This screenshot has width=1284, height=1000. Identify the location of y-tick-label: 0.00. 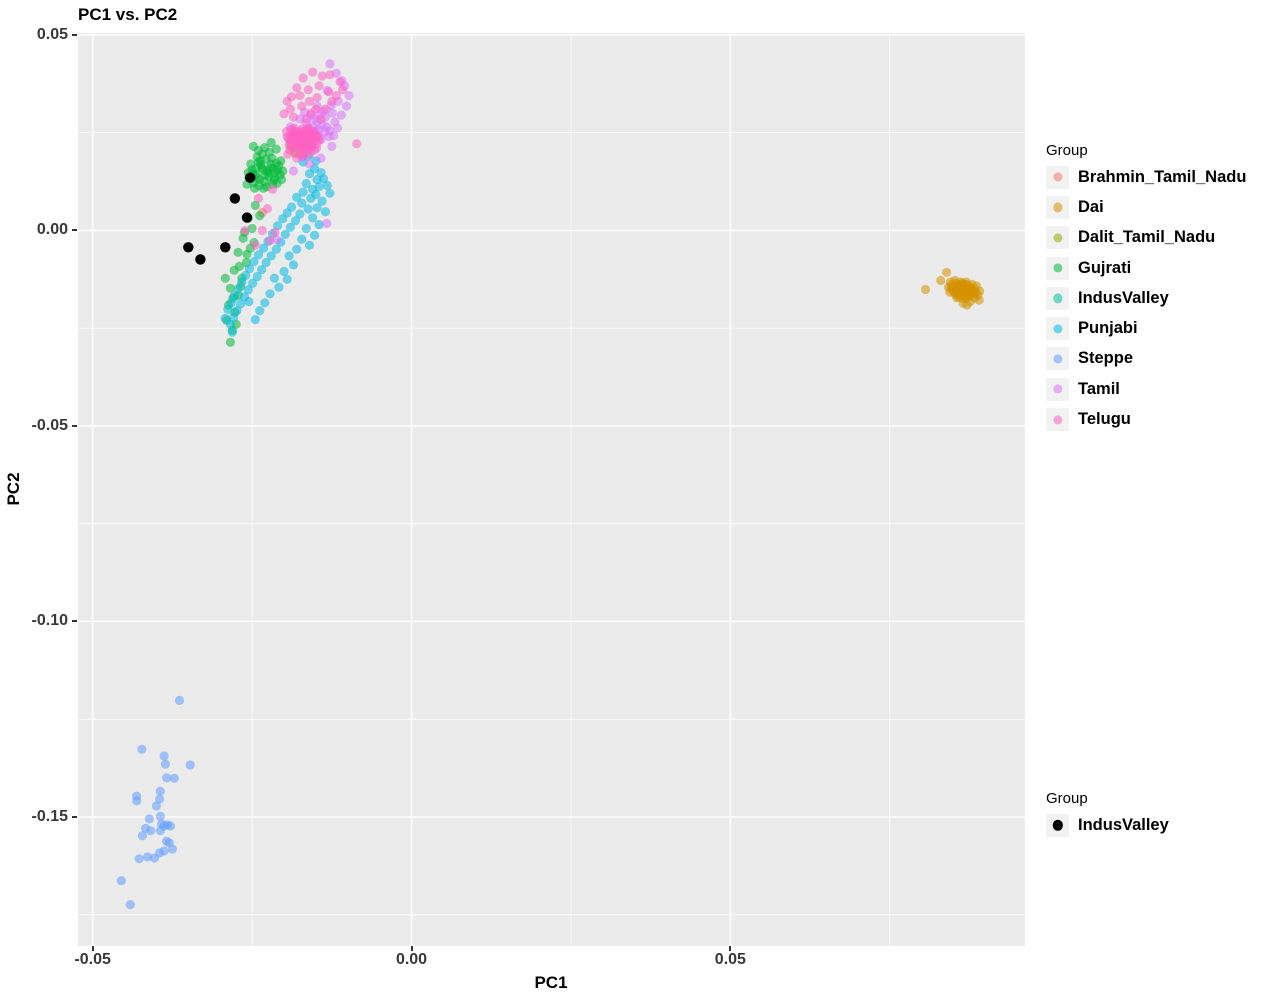
(52, 230).